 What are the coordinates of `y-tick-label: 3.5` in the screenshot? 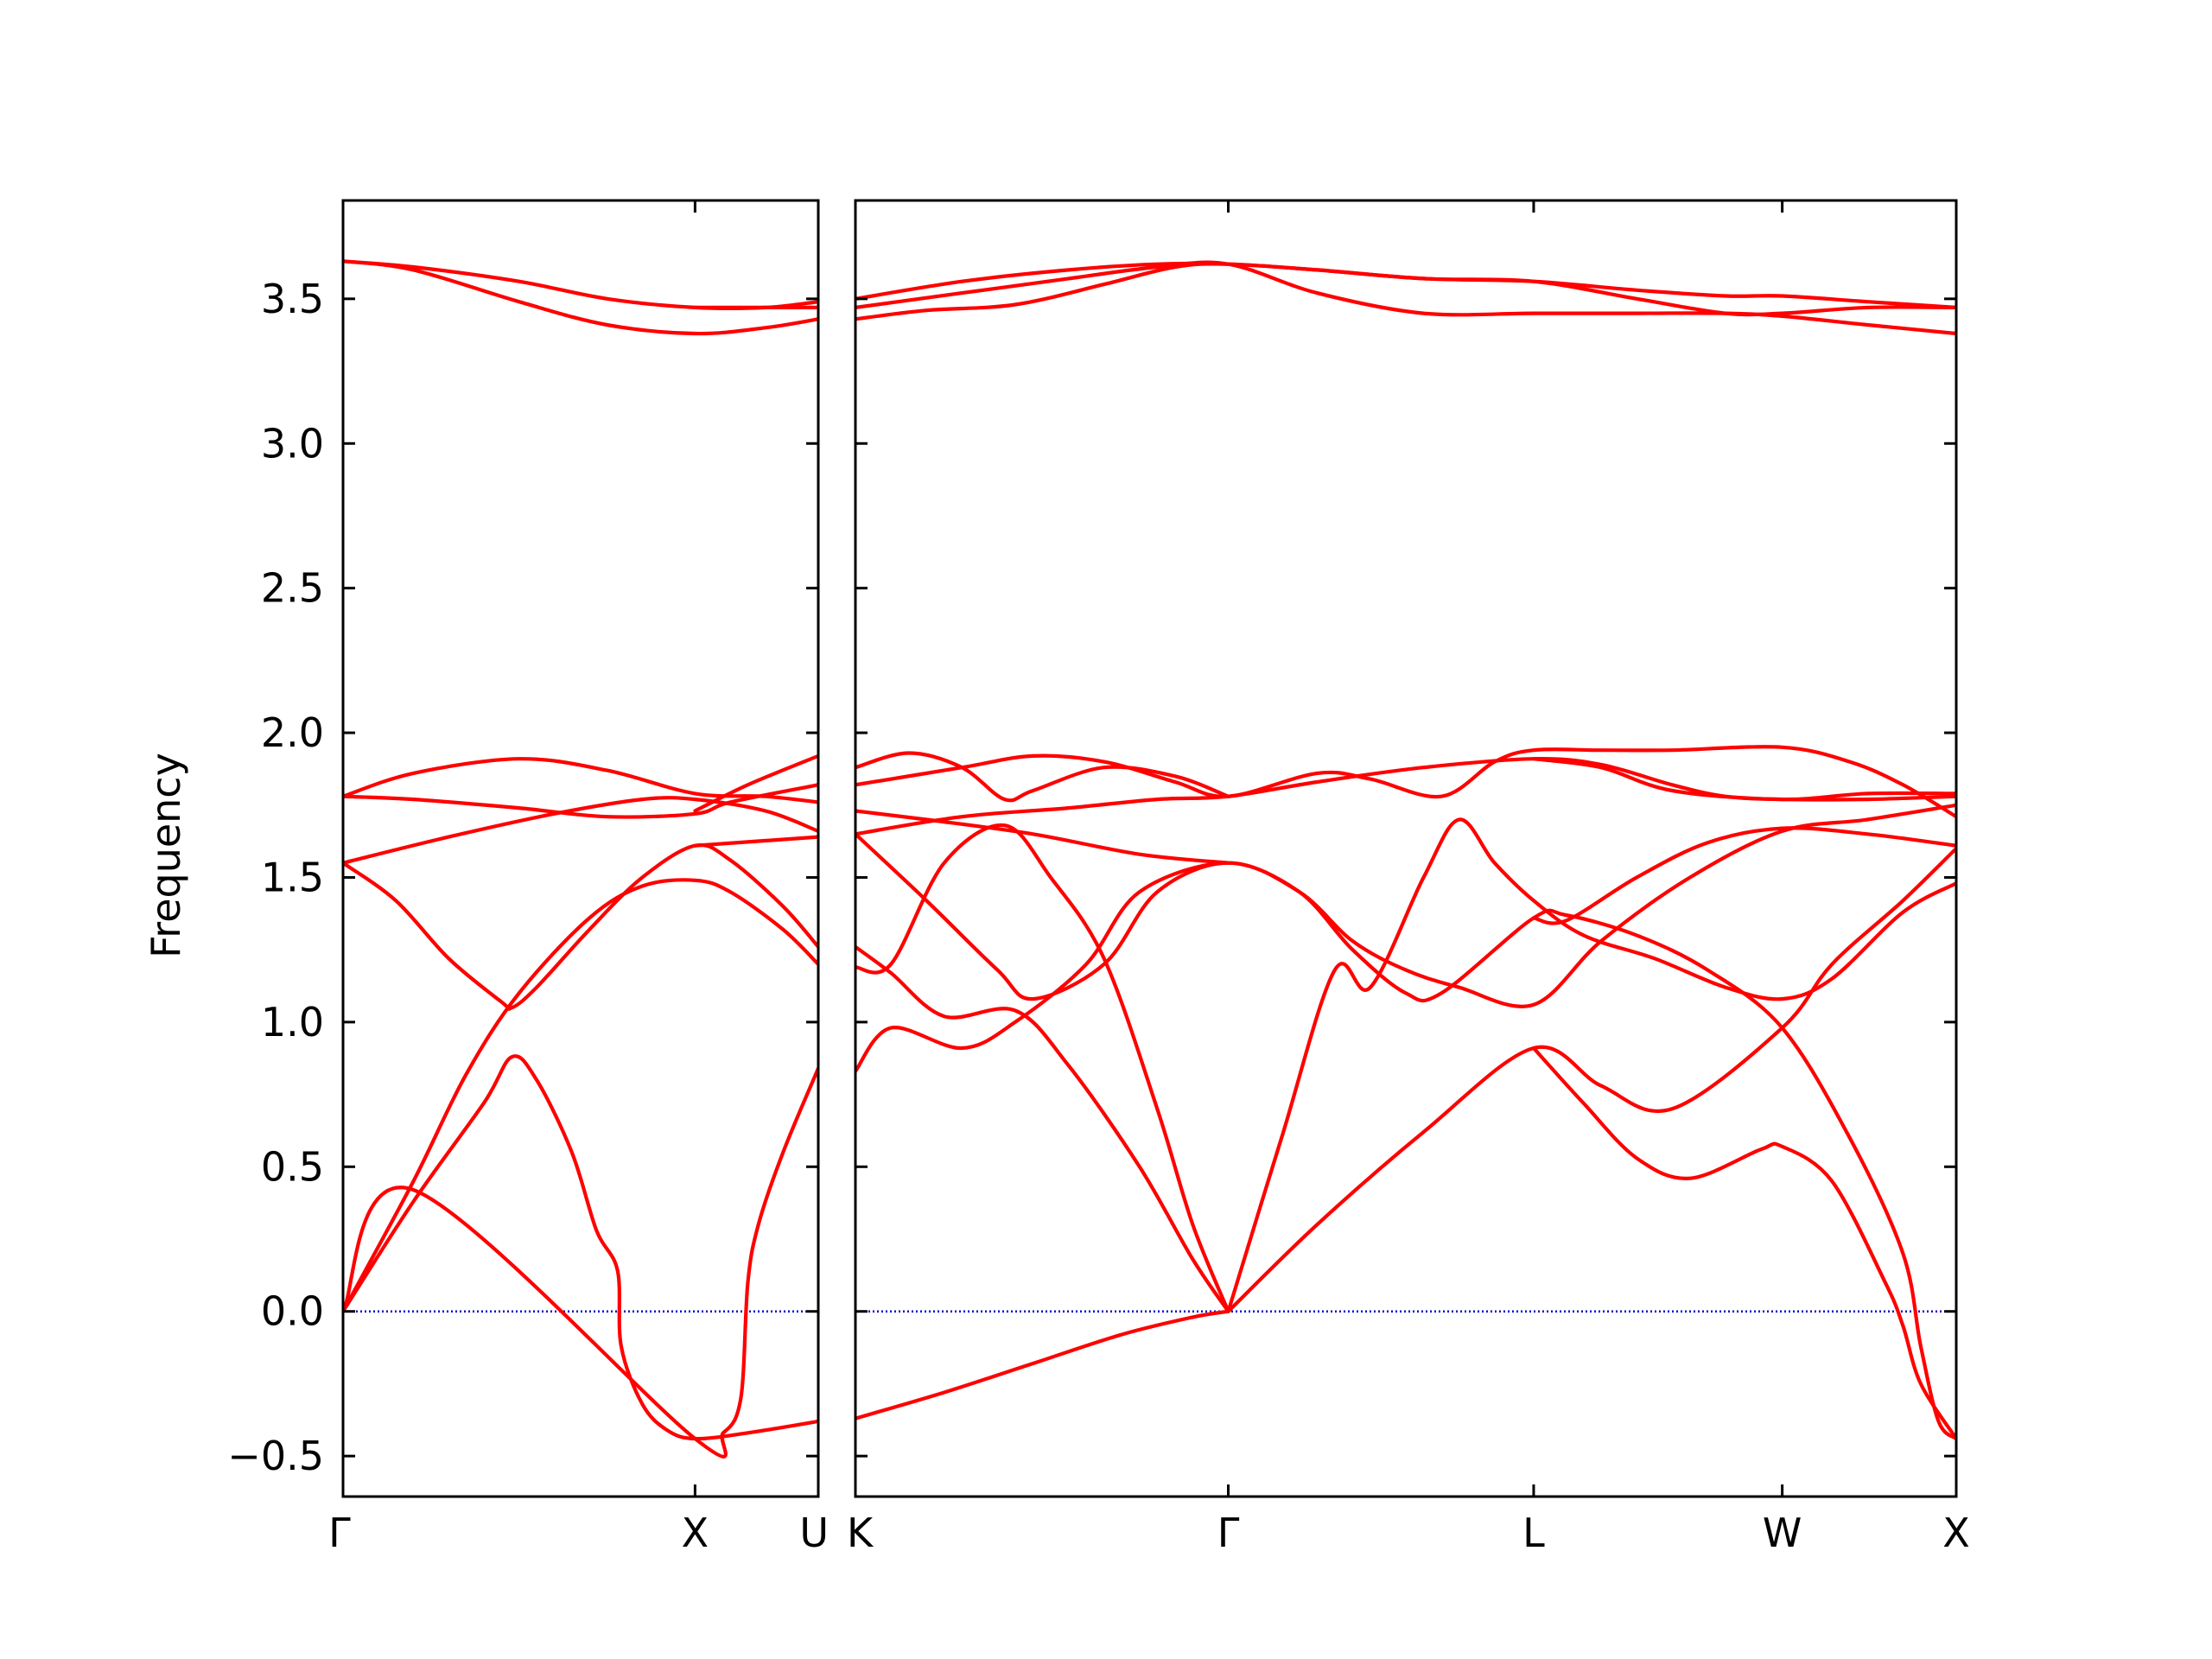 It's located at (292, 299).